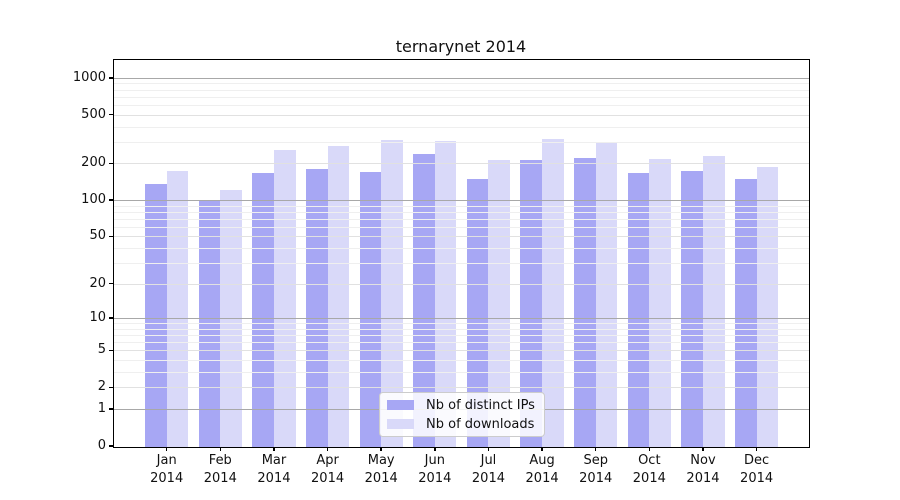 This screenshot has width=900, height=500. I want to click on x-tick-mark-oct, so click(649, 449).